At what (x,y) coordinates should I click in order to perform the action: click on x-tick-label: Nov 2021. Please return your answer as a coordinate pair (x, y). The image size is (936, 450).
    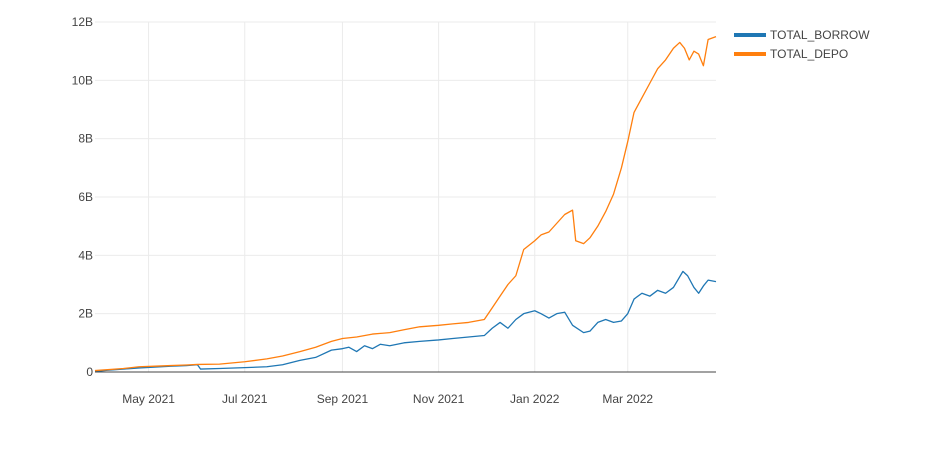
    Looking at the image, I should click on (439, 399).